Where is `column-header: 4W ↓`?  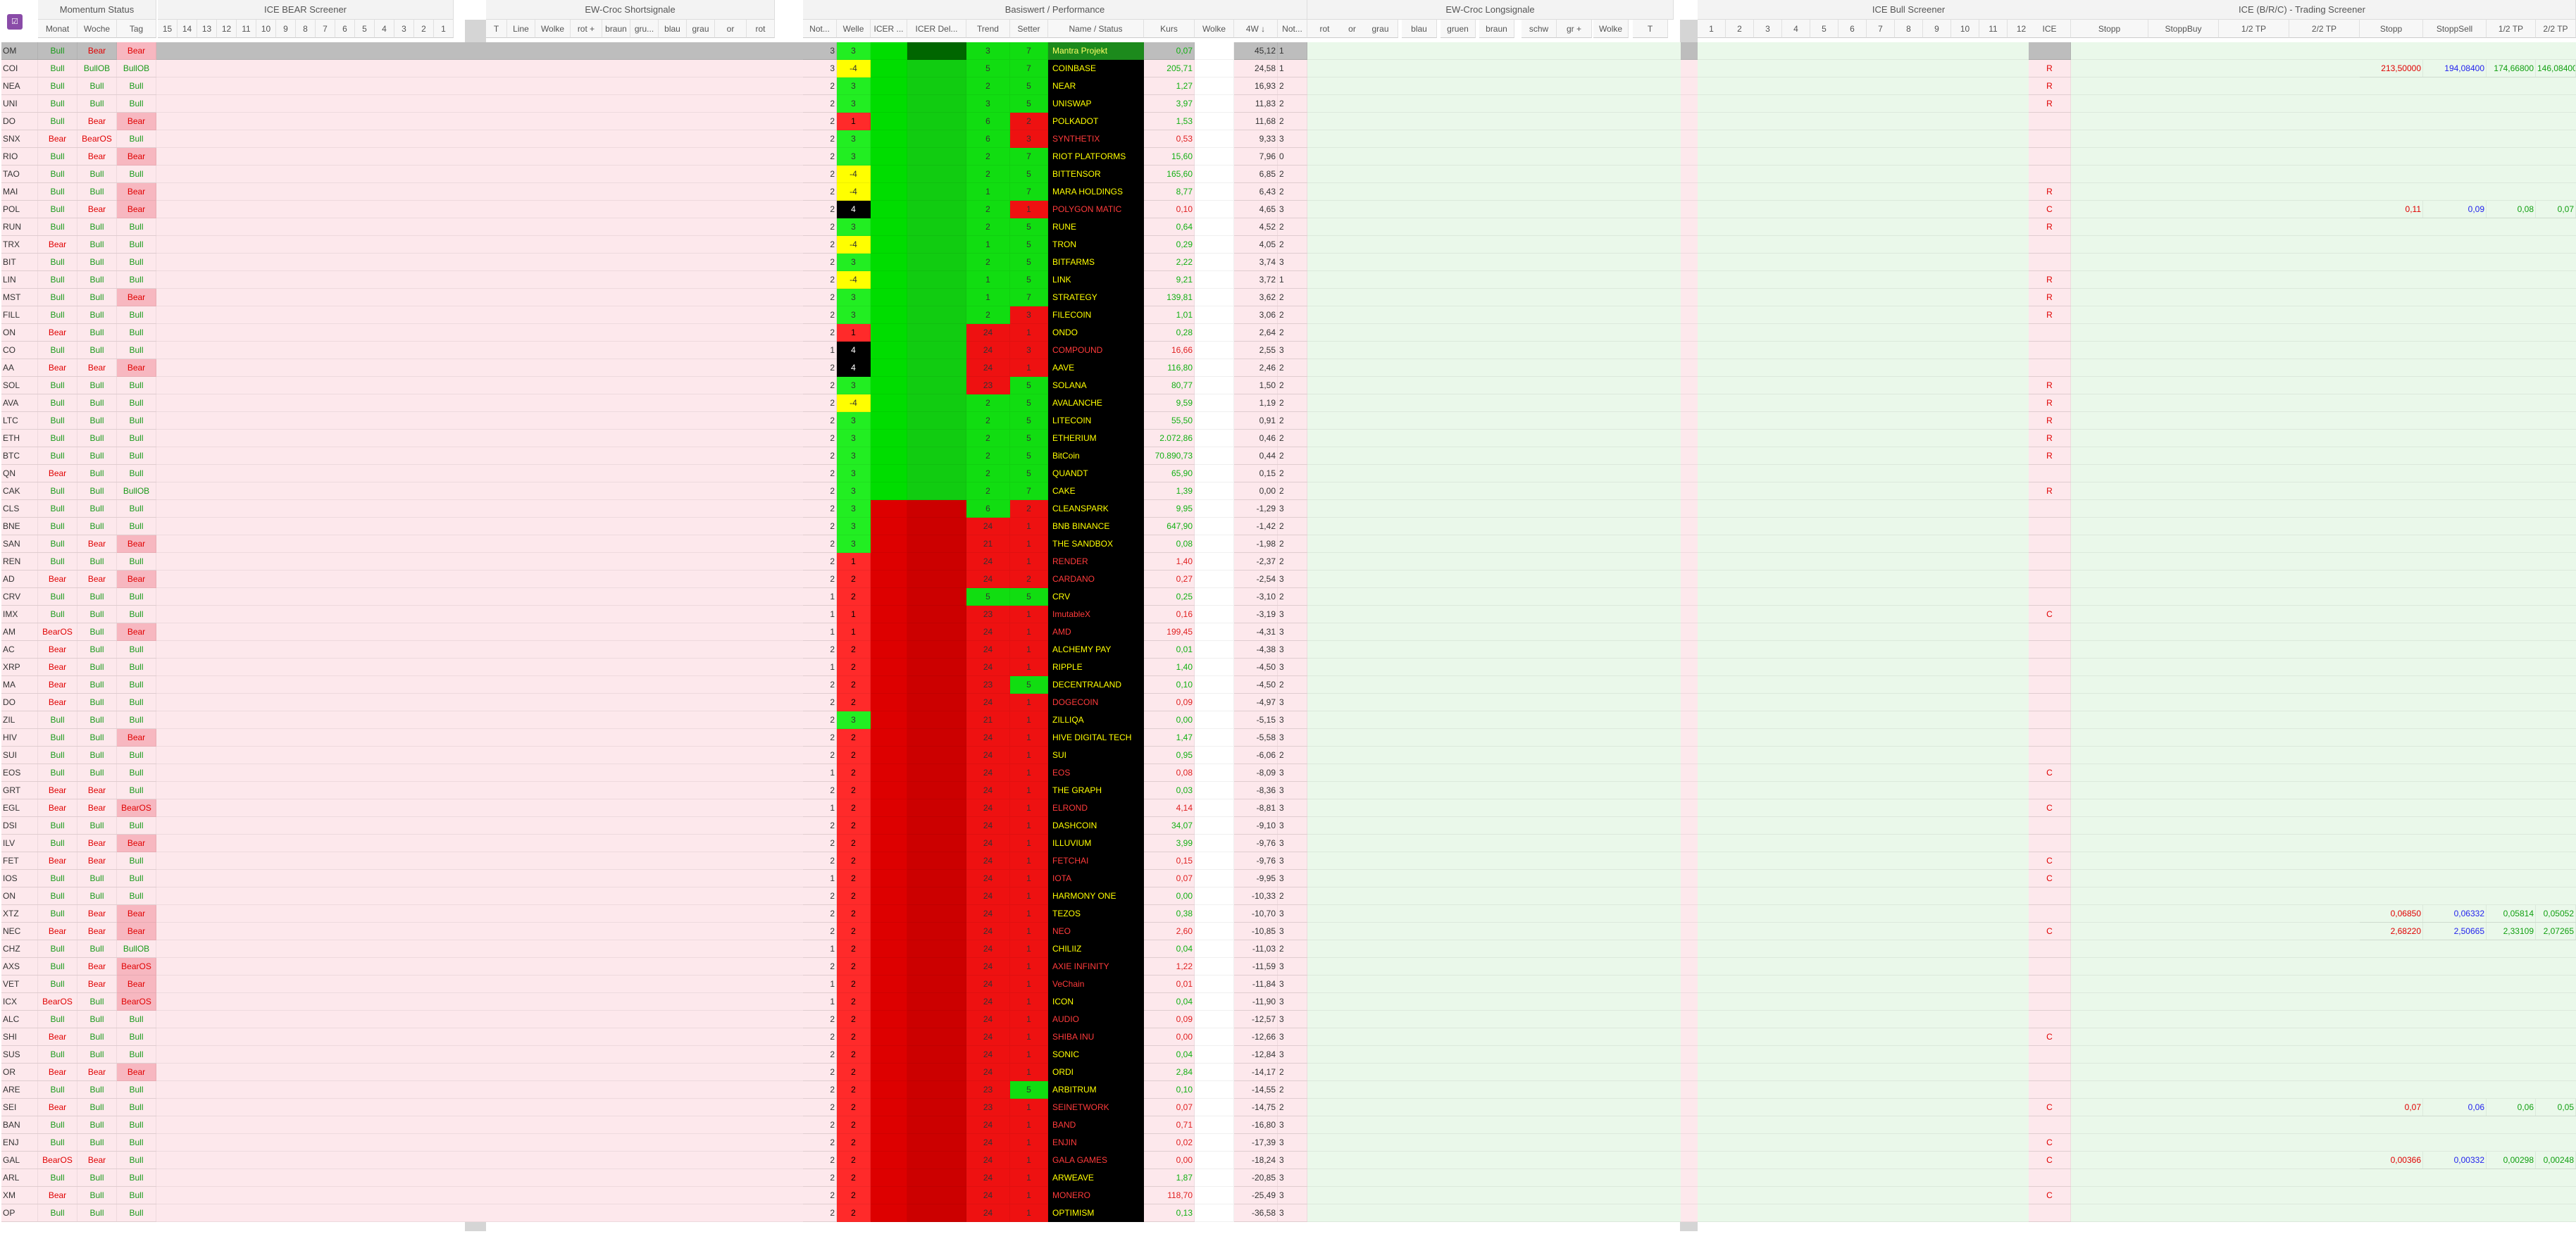 column-header: 4W ↓ is located at coordinates (1256, 29).